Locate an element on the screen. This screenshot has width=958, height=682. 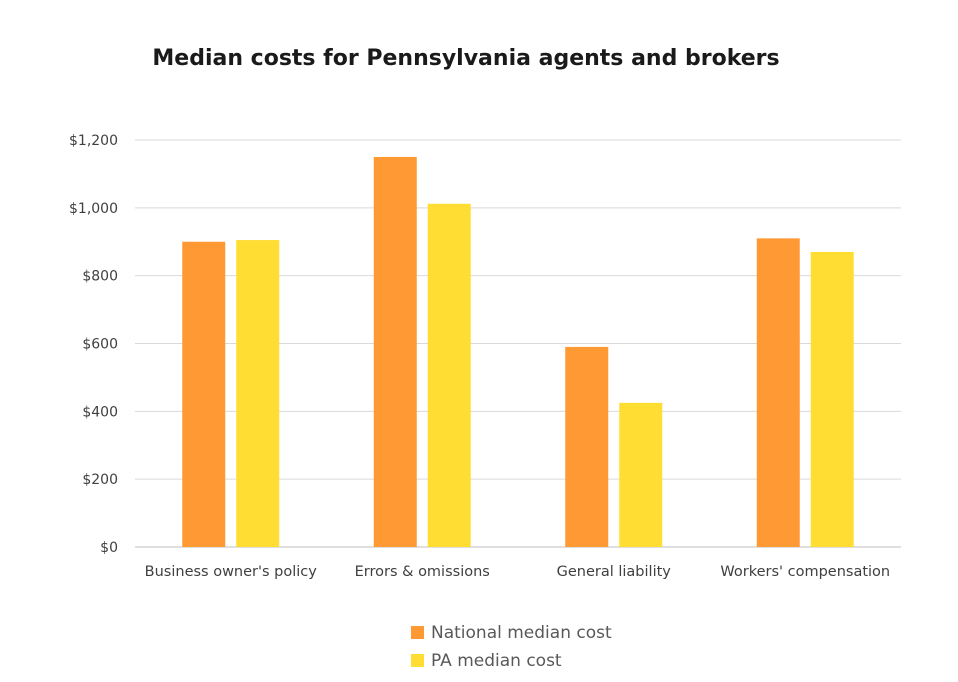
legend-label: National median cost is located at coordinates (521, 633).